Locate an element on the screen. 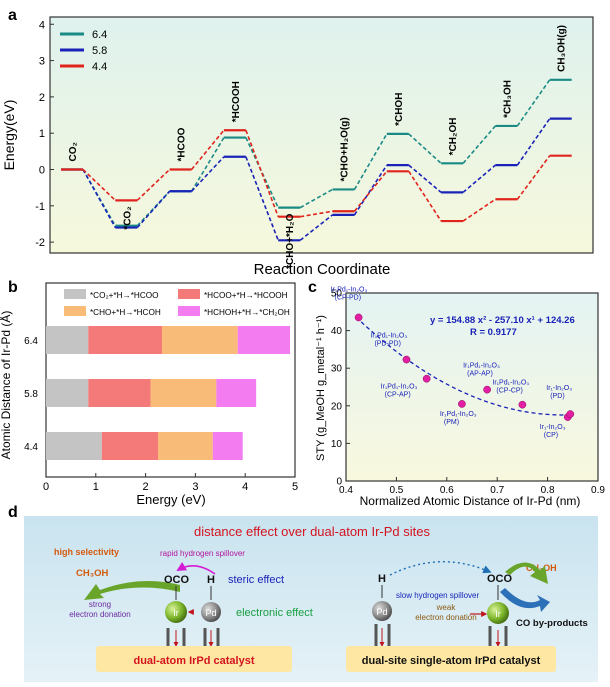 This screenshot has width=610, height=687. panel-c-point-sublabel: (CP) is located at coordinates (551, 435).